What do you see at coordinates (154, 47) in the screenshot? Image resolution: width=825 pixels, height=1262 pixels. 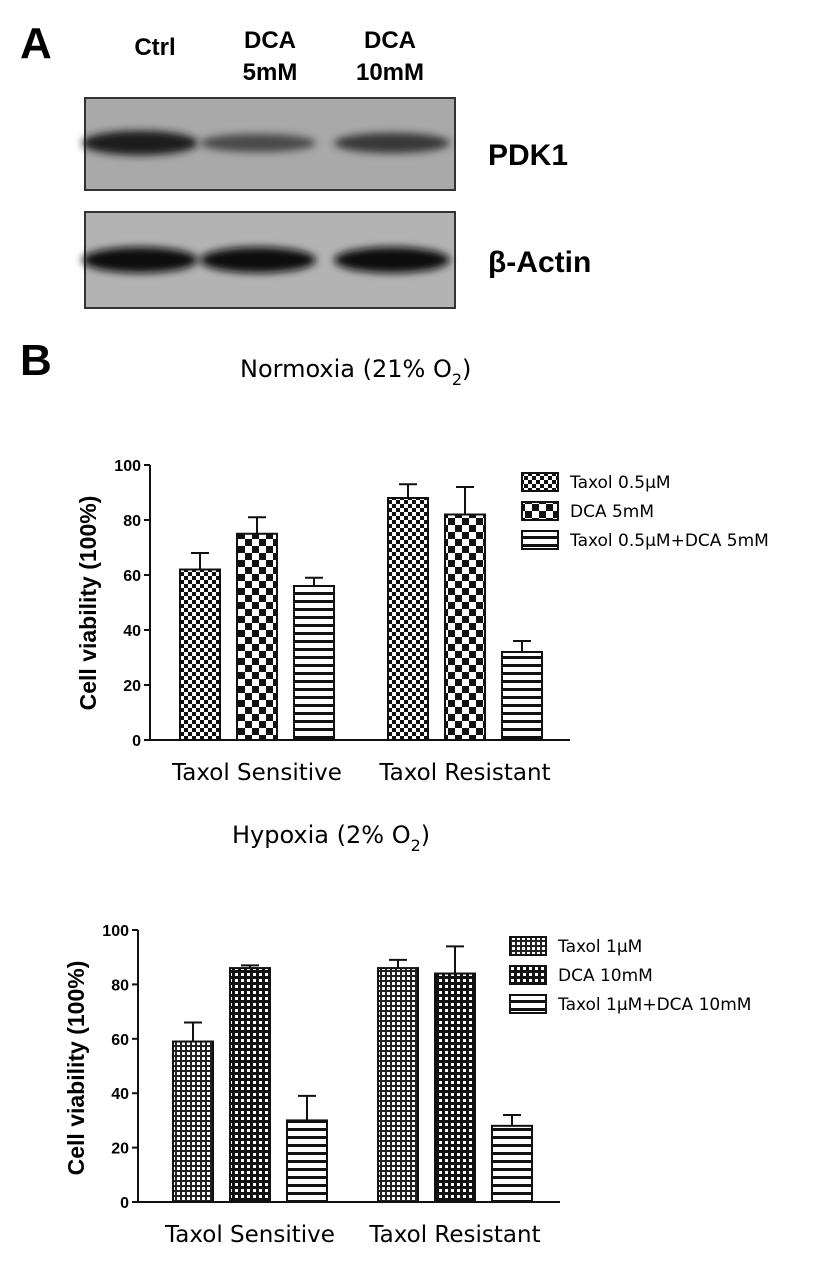 I see `lane-label-ctrl: Ctrl` at bounding box center [154, 47].